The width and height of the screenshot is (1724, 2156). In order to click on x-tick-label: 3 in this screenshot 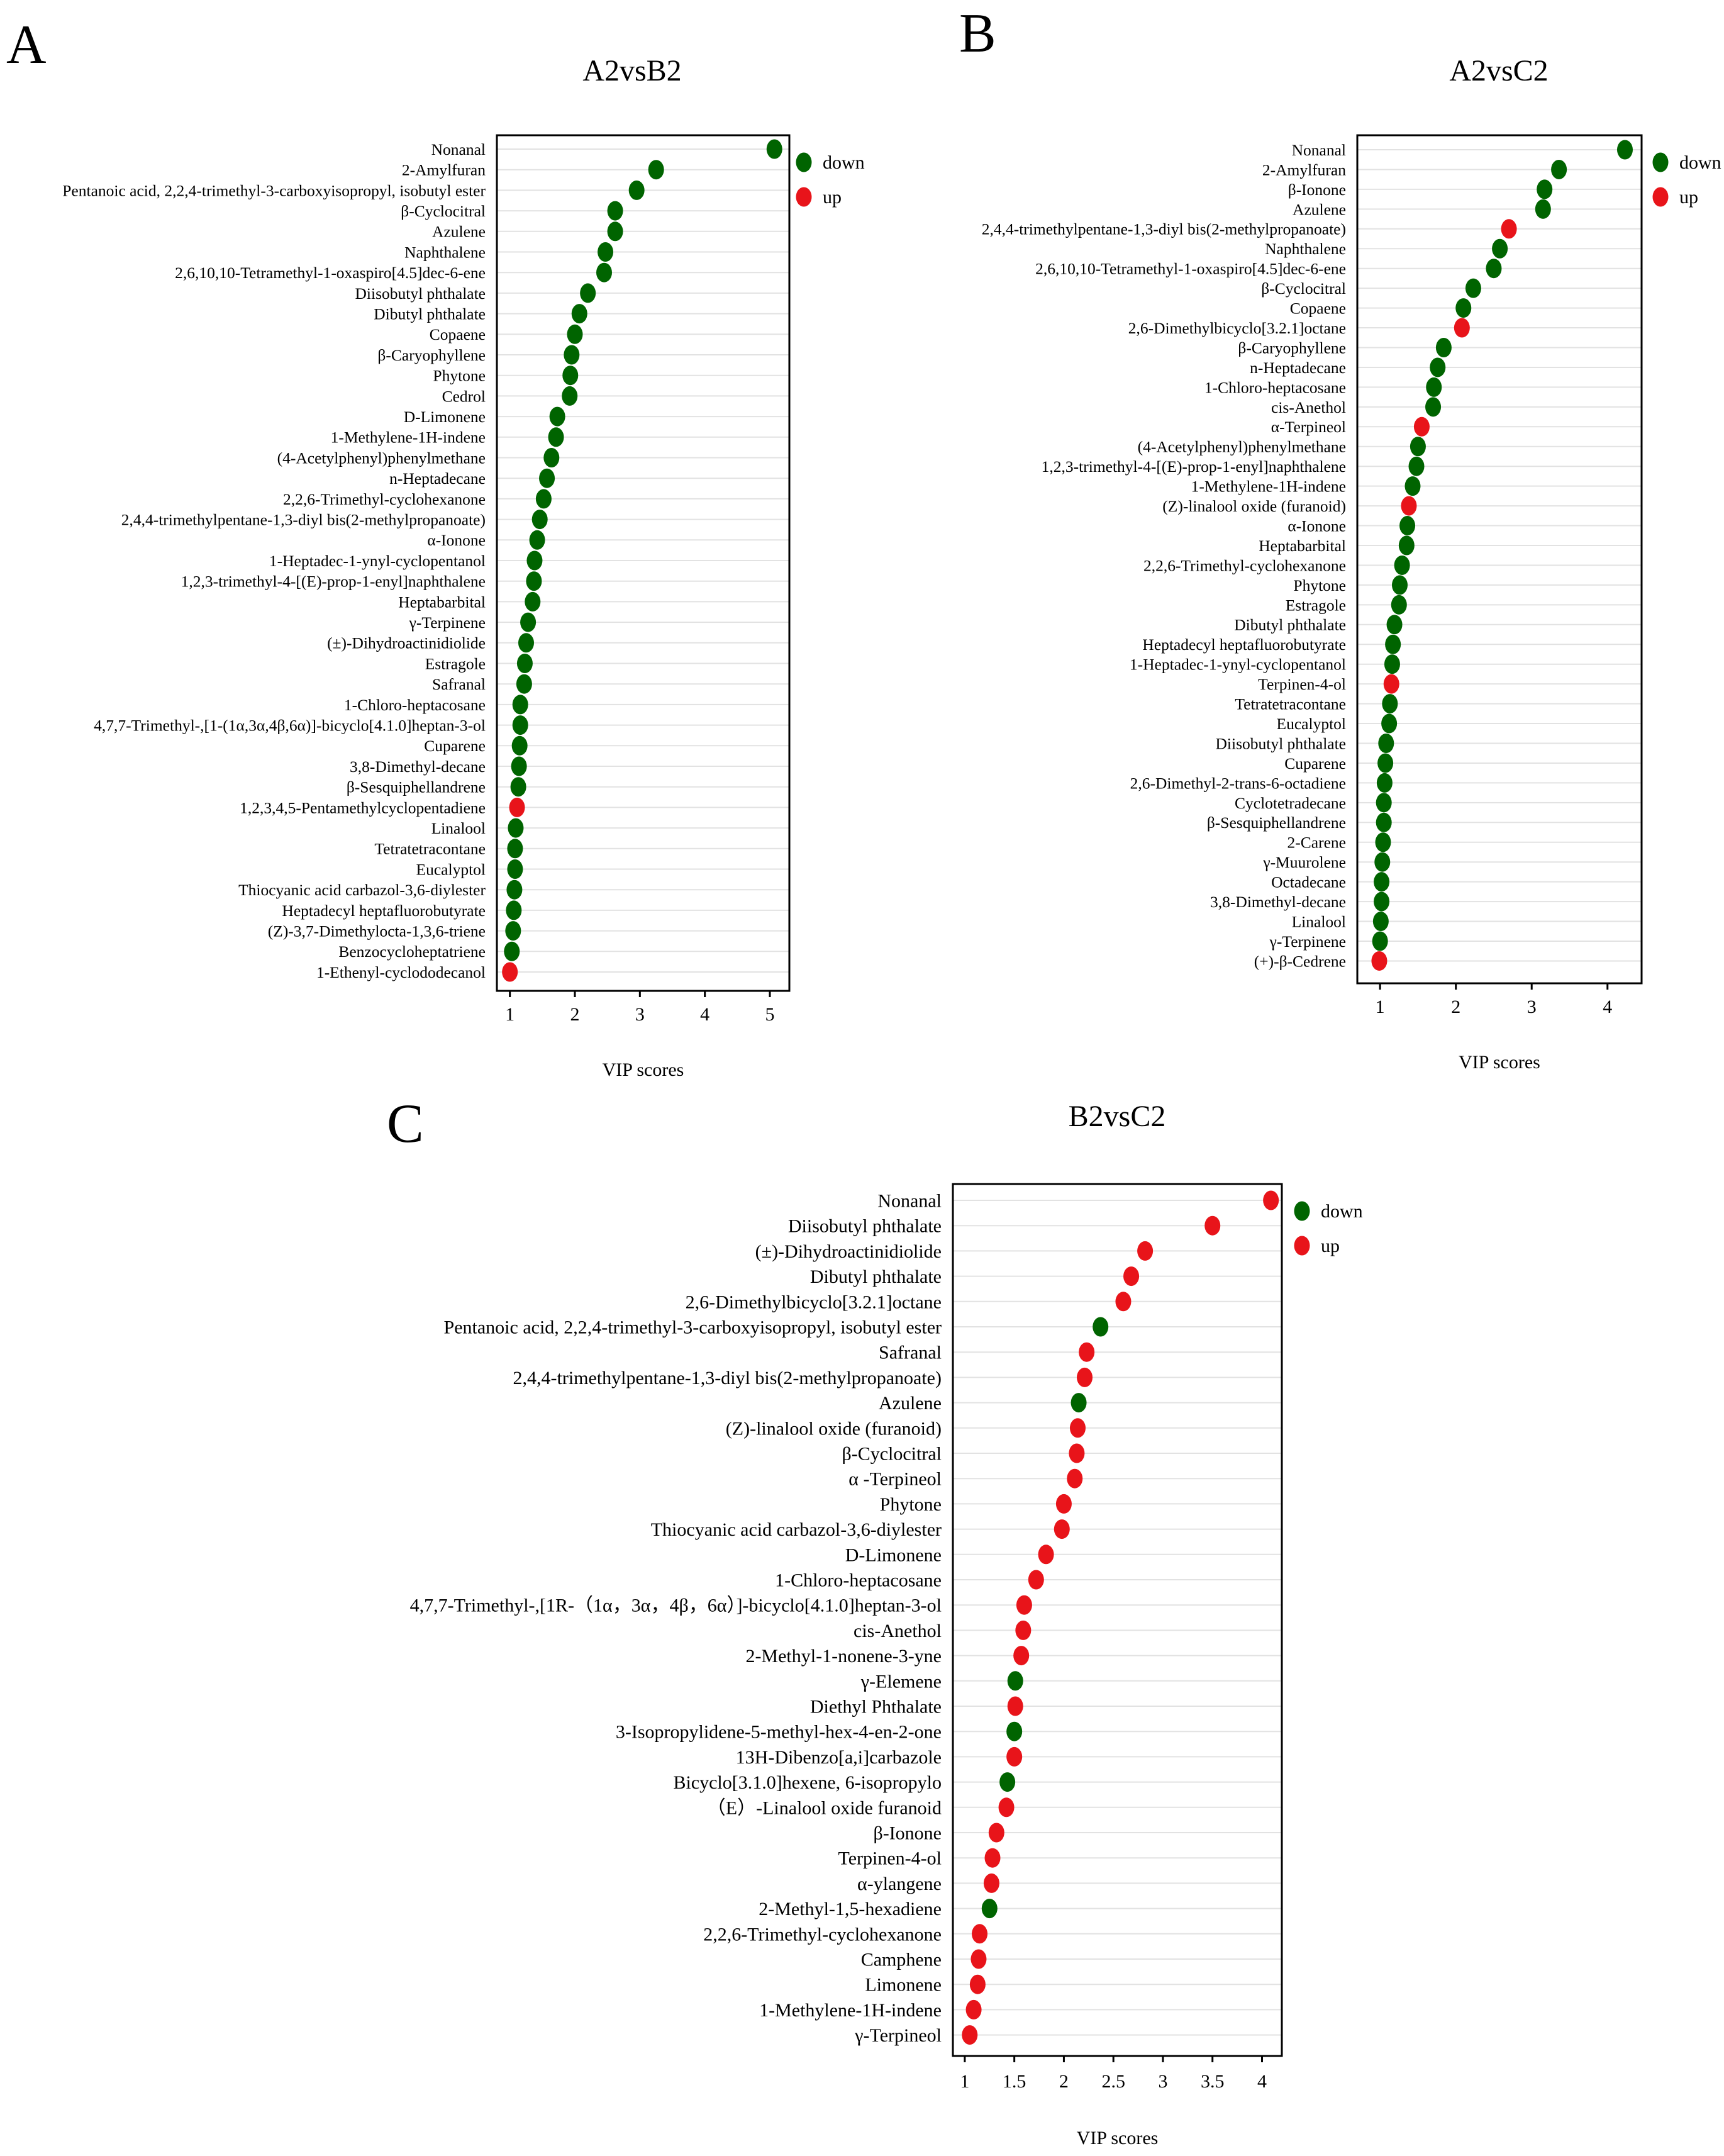, I will do `click(1532, 1007)`.